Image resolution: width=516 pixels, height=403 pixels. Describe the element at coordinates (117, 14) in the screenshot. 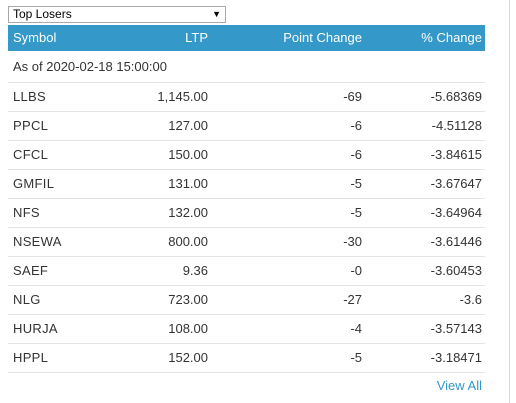

I see `losers-gainers-select: Top Losers ▼` at that location.